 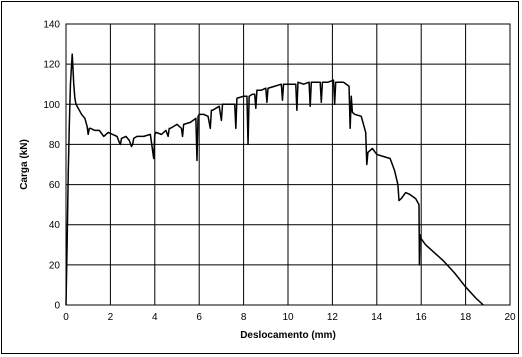 I want to click on x-tick-label: 20, so click(x=510, y=317).